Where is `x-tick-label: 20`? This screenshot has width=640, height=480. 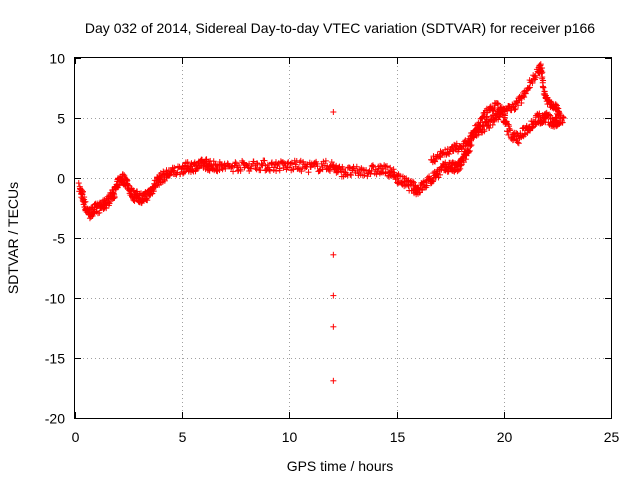 x-tick-label: 20 is located at coordinates (505, 437).